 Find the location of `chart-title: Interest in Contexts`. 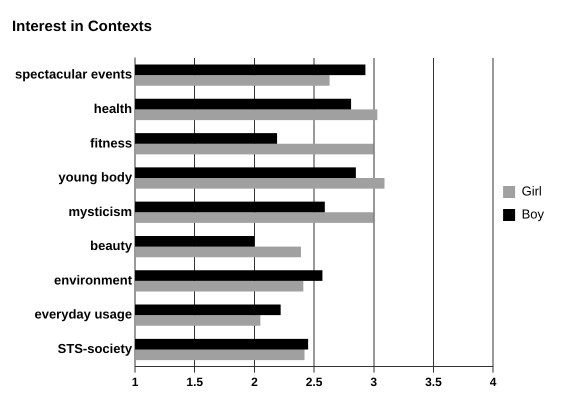

chart-title: Interest in Contexts is located at coordinates (82, 27).